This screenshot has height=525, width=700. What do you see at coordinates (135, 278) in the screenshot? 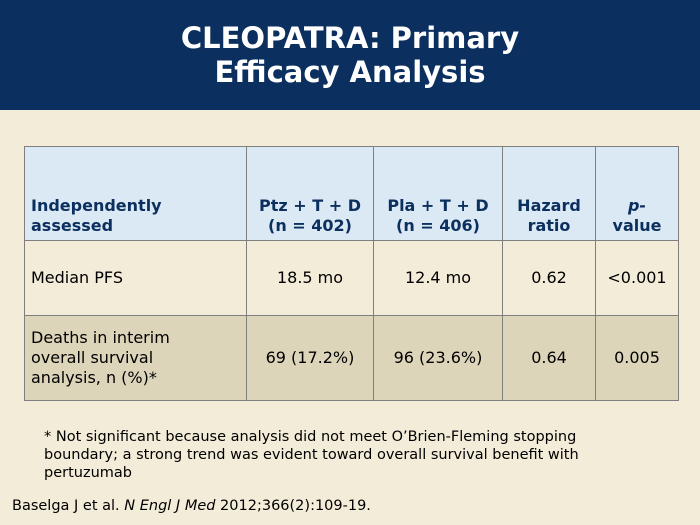
I see `row-label-median-pfs: Median PFS` at bounding box center [135, 278].